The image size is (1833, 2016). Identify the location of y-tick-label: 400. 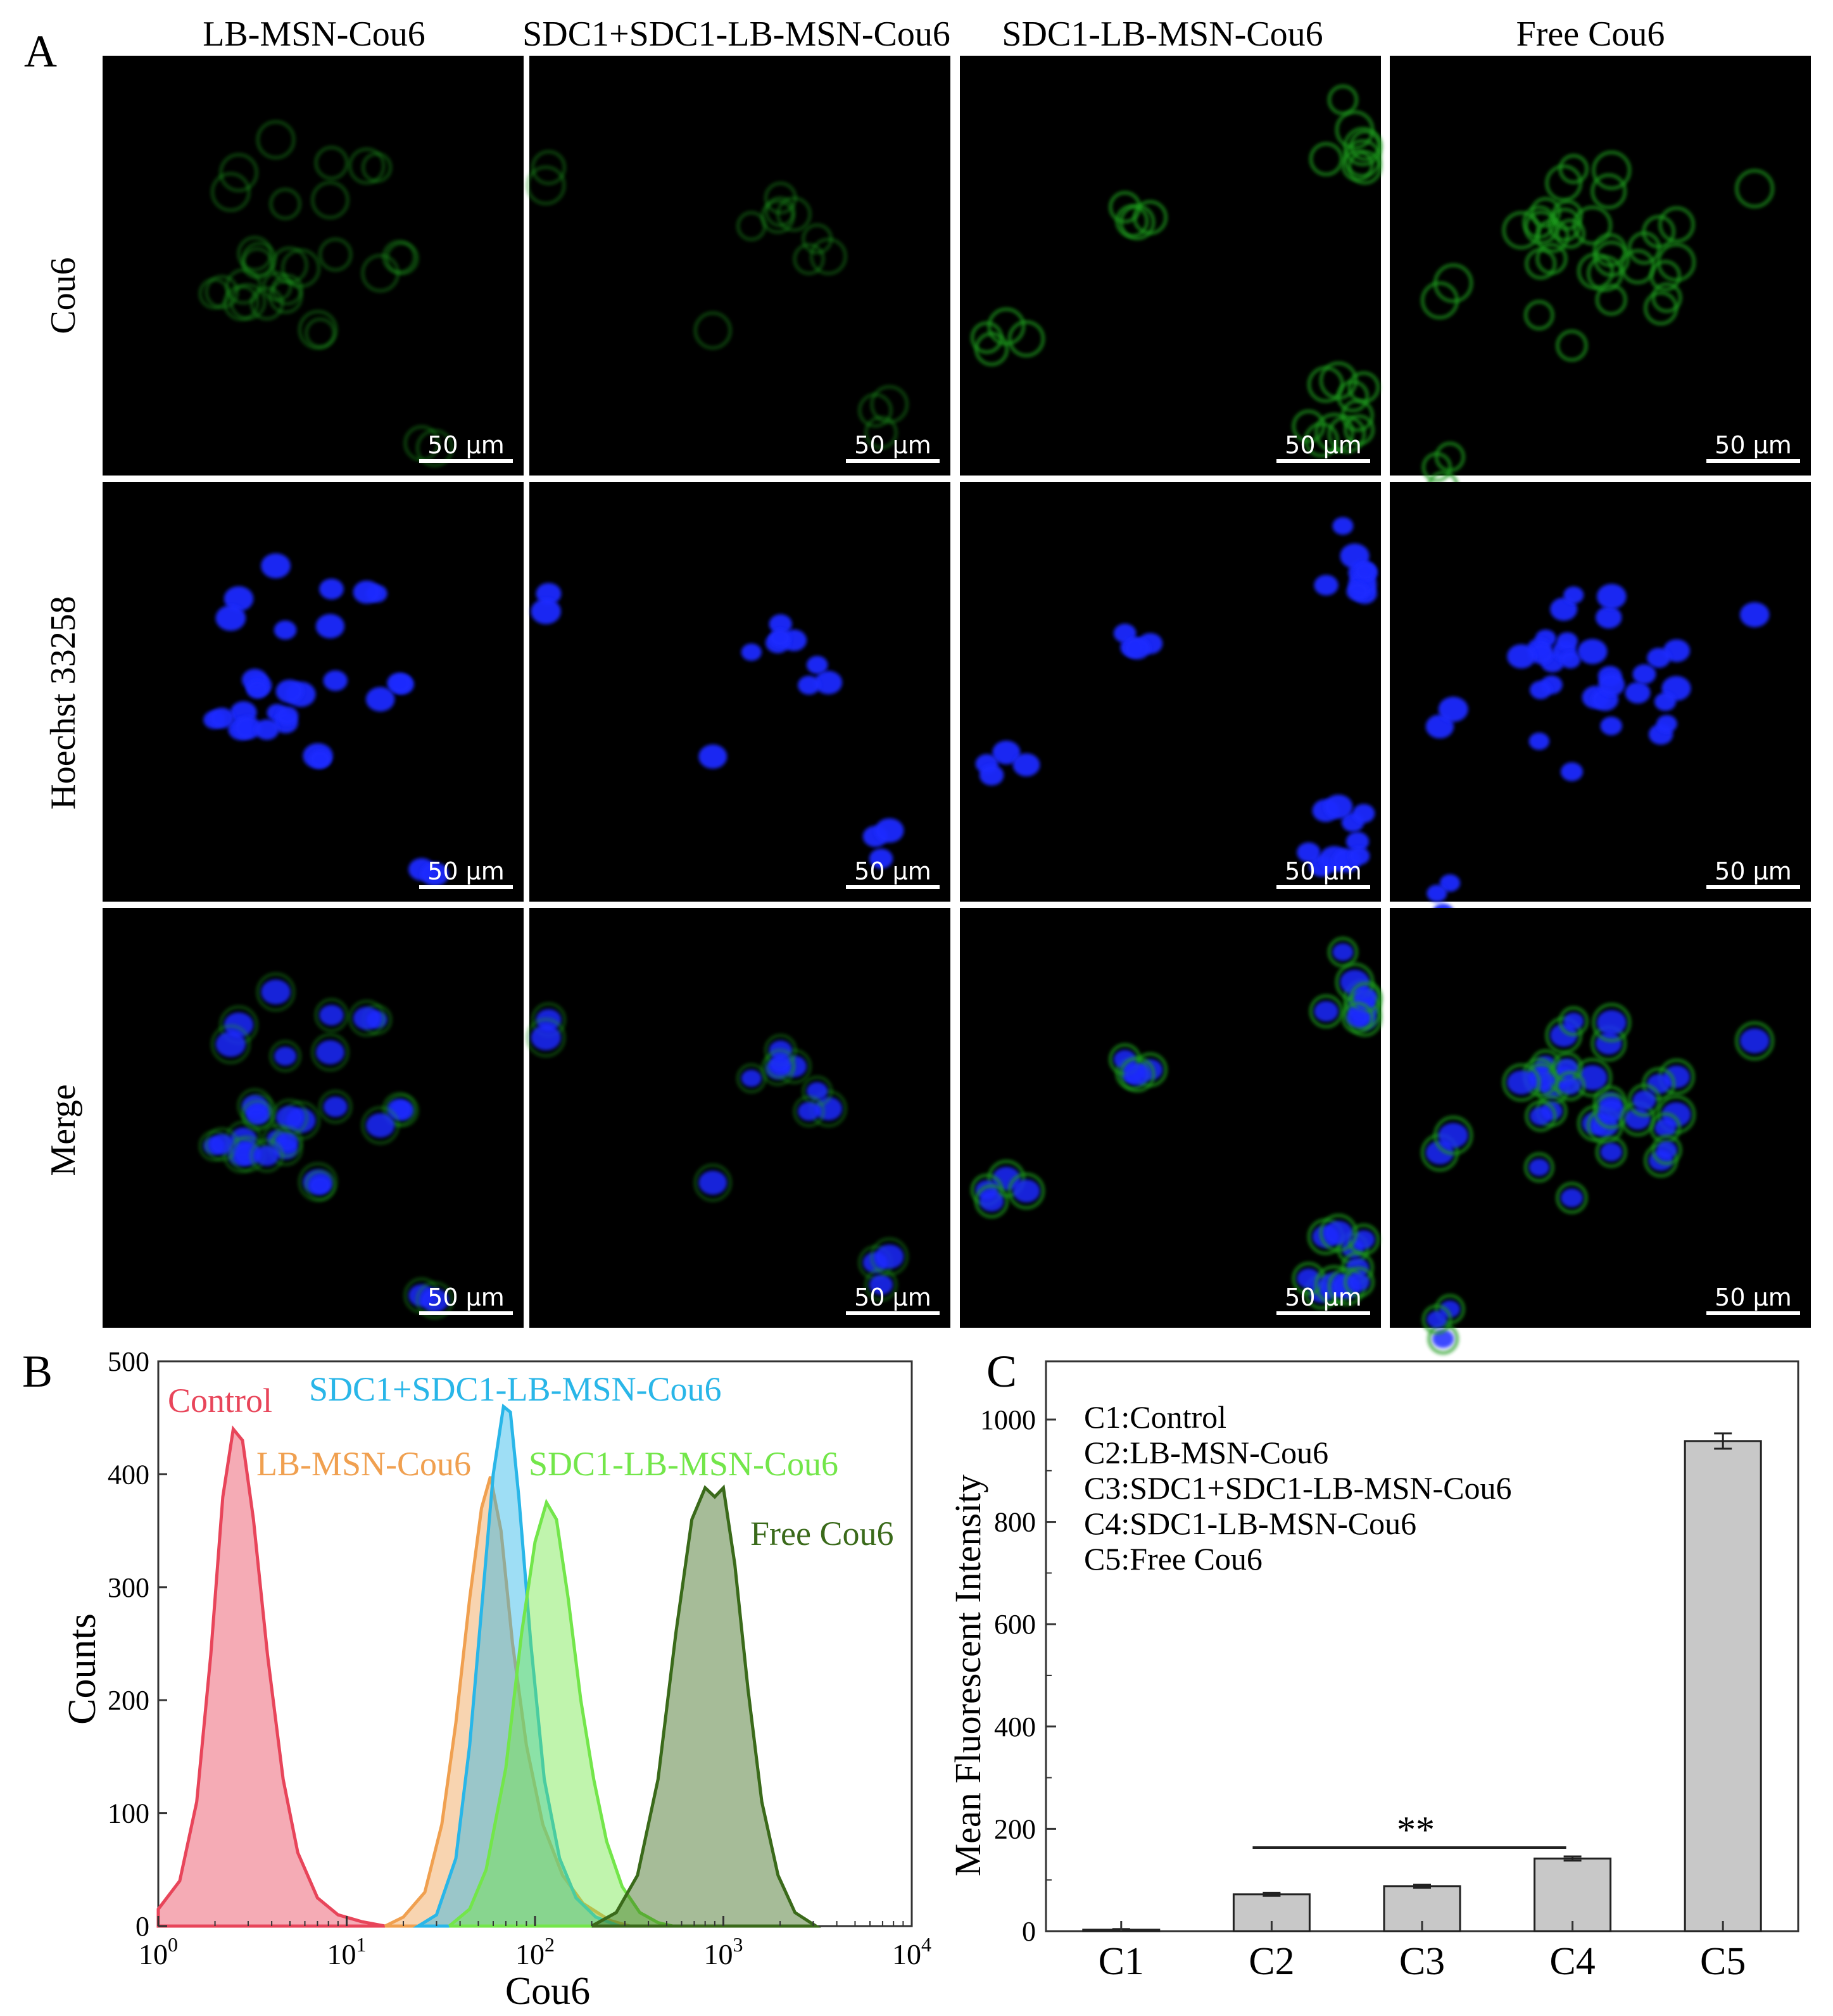
(128, 1474).